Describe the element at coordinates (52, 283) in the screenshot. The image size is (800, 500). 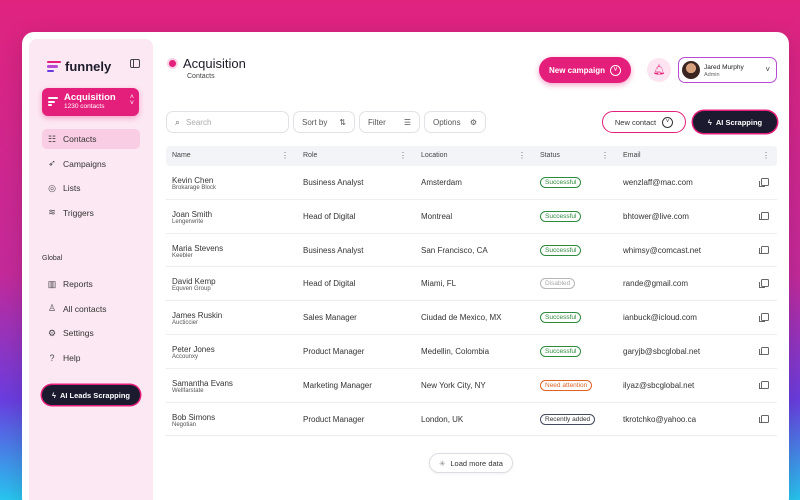
I see `chart-icon: ▥` at that location.